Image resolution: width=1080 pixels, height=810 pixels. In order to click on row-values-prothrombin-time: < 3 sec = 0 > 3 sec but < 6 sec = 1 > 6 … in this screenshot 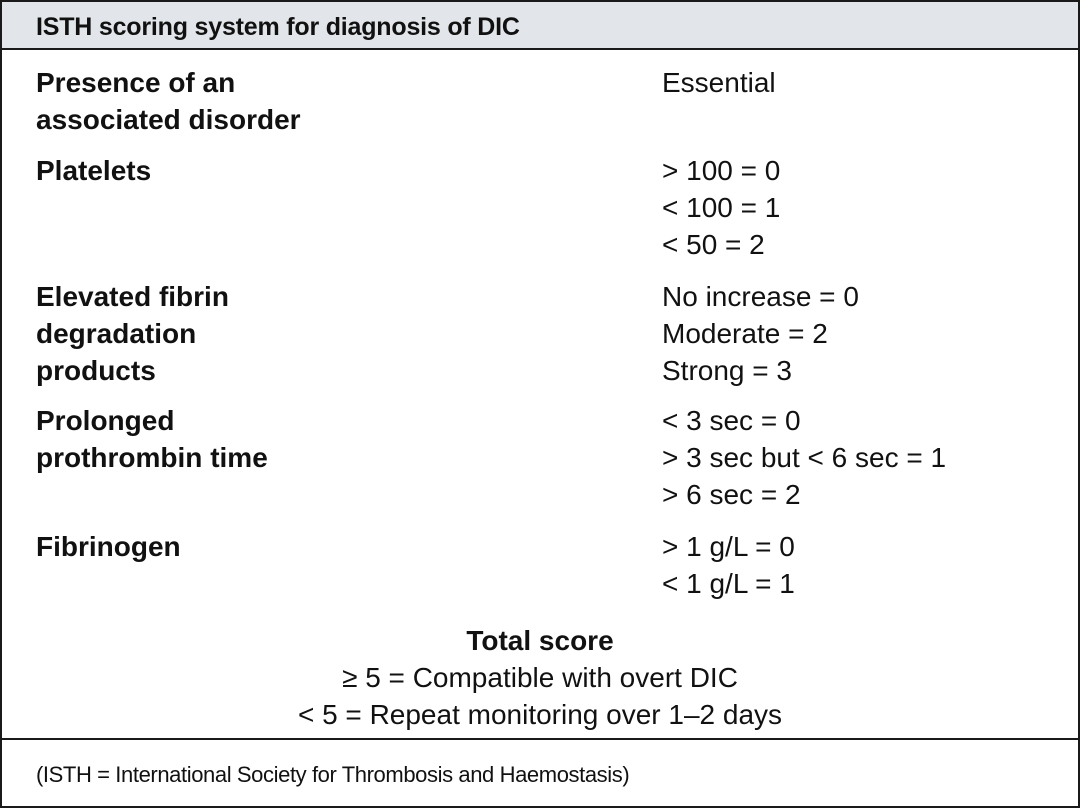, I will do `click(804, 457)`.